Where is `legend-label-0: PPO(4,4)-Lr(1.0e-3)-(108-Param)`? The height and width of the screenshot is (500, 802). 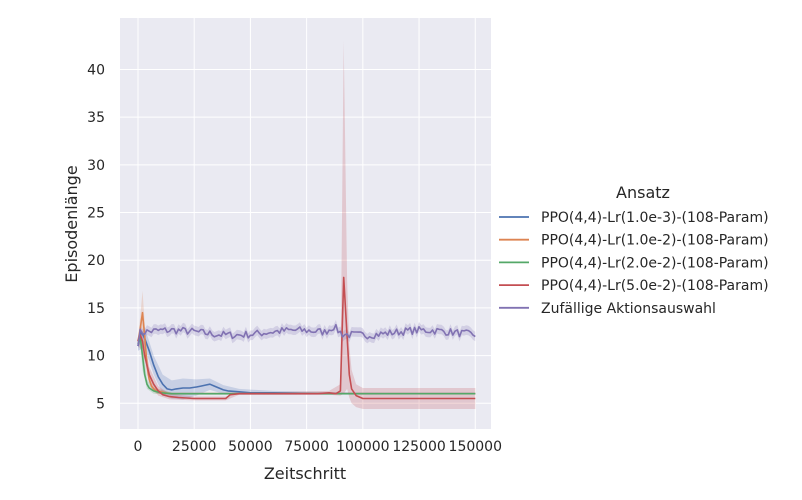 legend-label-0: PPO(4,4)-Lr(1.0e-3)-(108-Param) is located at coordinates (655, 218).